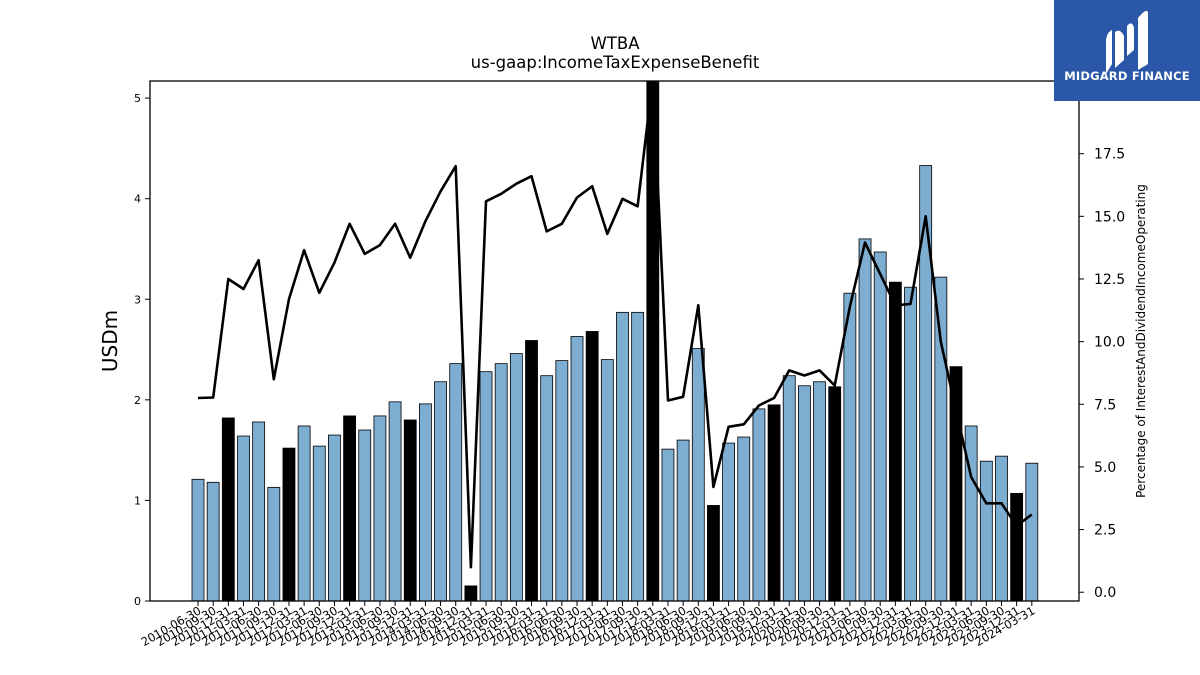 Image resolution: width=1200 pixels, height=675 pixels. I want to click on y2-tick-label: 0.0, so click(1105, 593).